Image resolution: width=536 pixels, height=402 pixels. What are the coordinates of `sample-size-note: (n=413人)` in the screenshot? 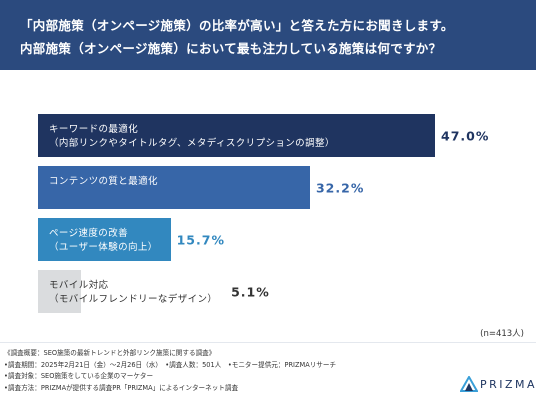 It's located at (502, 334).